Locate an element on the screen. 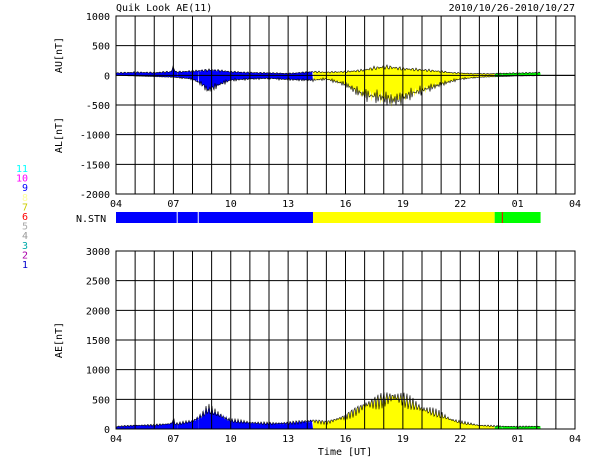 Image resolution: width=590 pixels, height=460 pixels. y-tick-label: -1500 is located at coordinates (95, 165).